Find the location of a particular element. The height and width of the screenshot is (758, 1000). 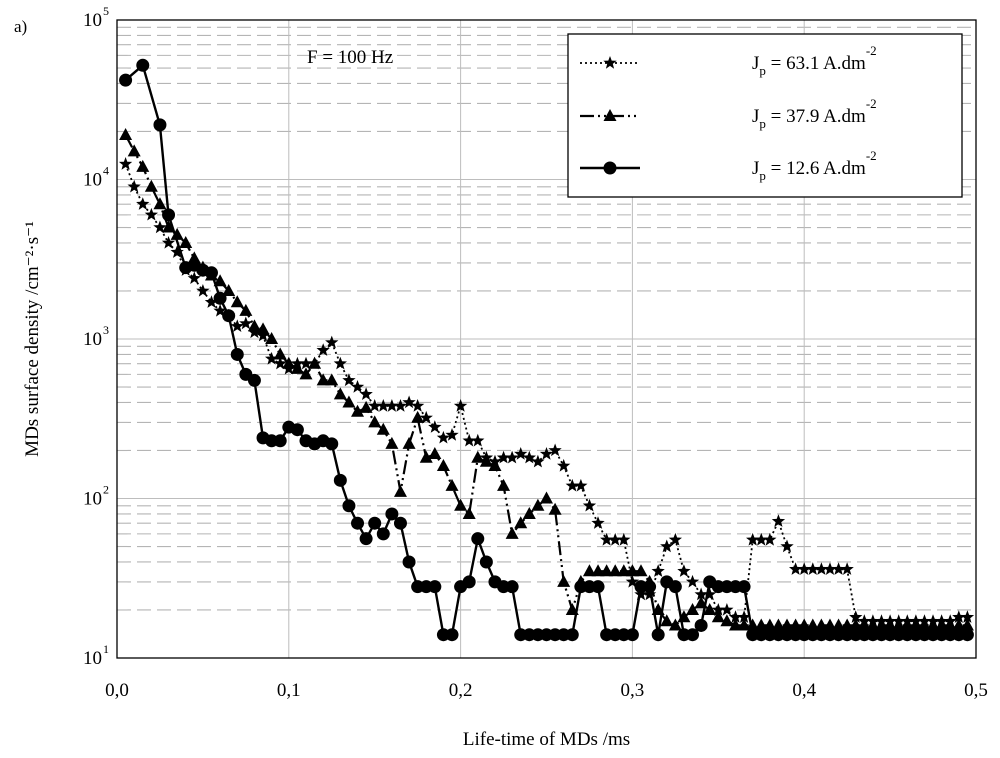

legend-label-part: = 12.6 A.dm is located at coordinates (816, 168).